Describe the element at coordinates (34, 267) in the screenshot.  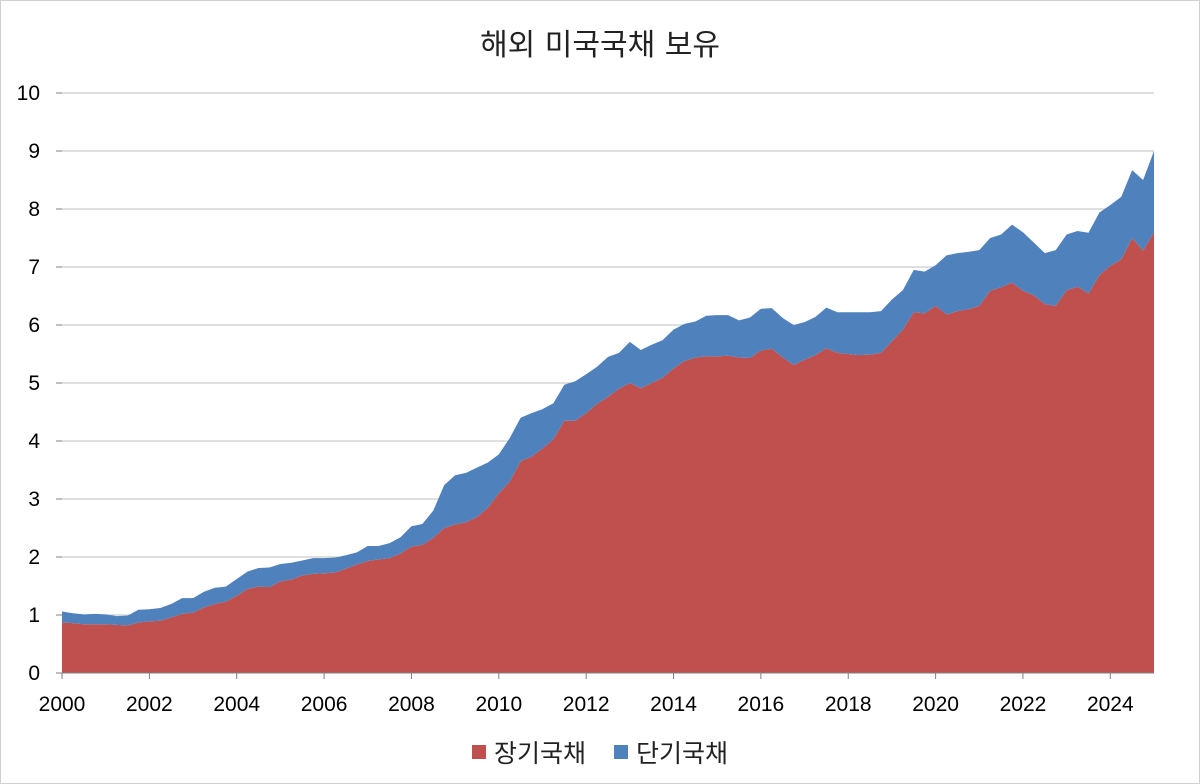
I see `y-tick-label: 7` at that location.